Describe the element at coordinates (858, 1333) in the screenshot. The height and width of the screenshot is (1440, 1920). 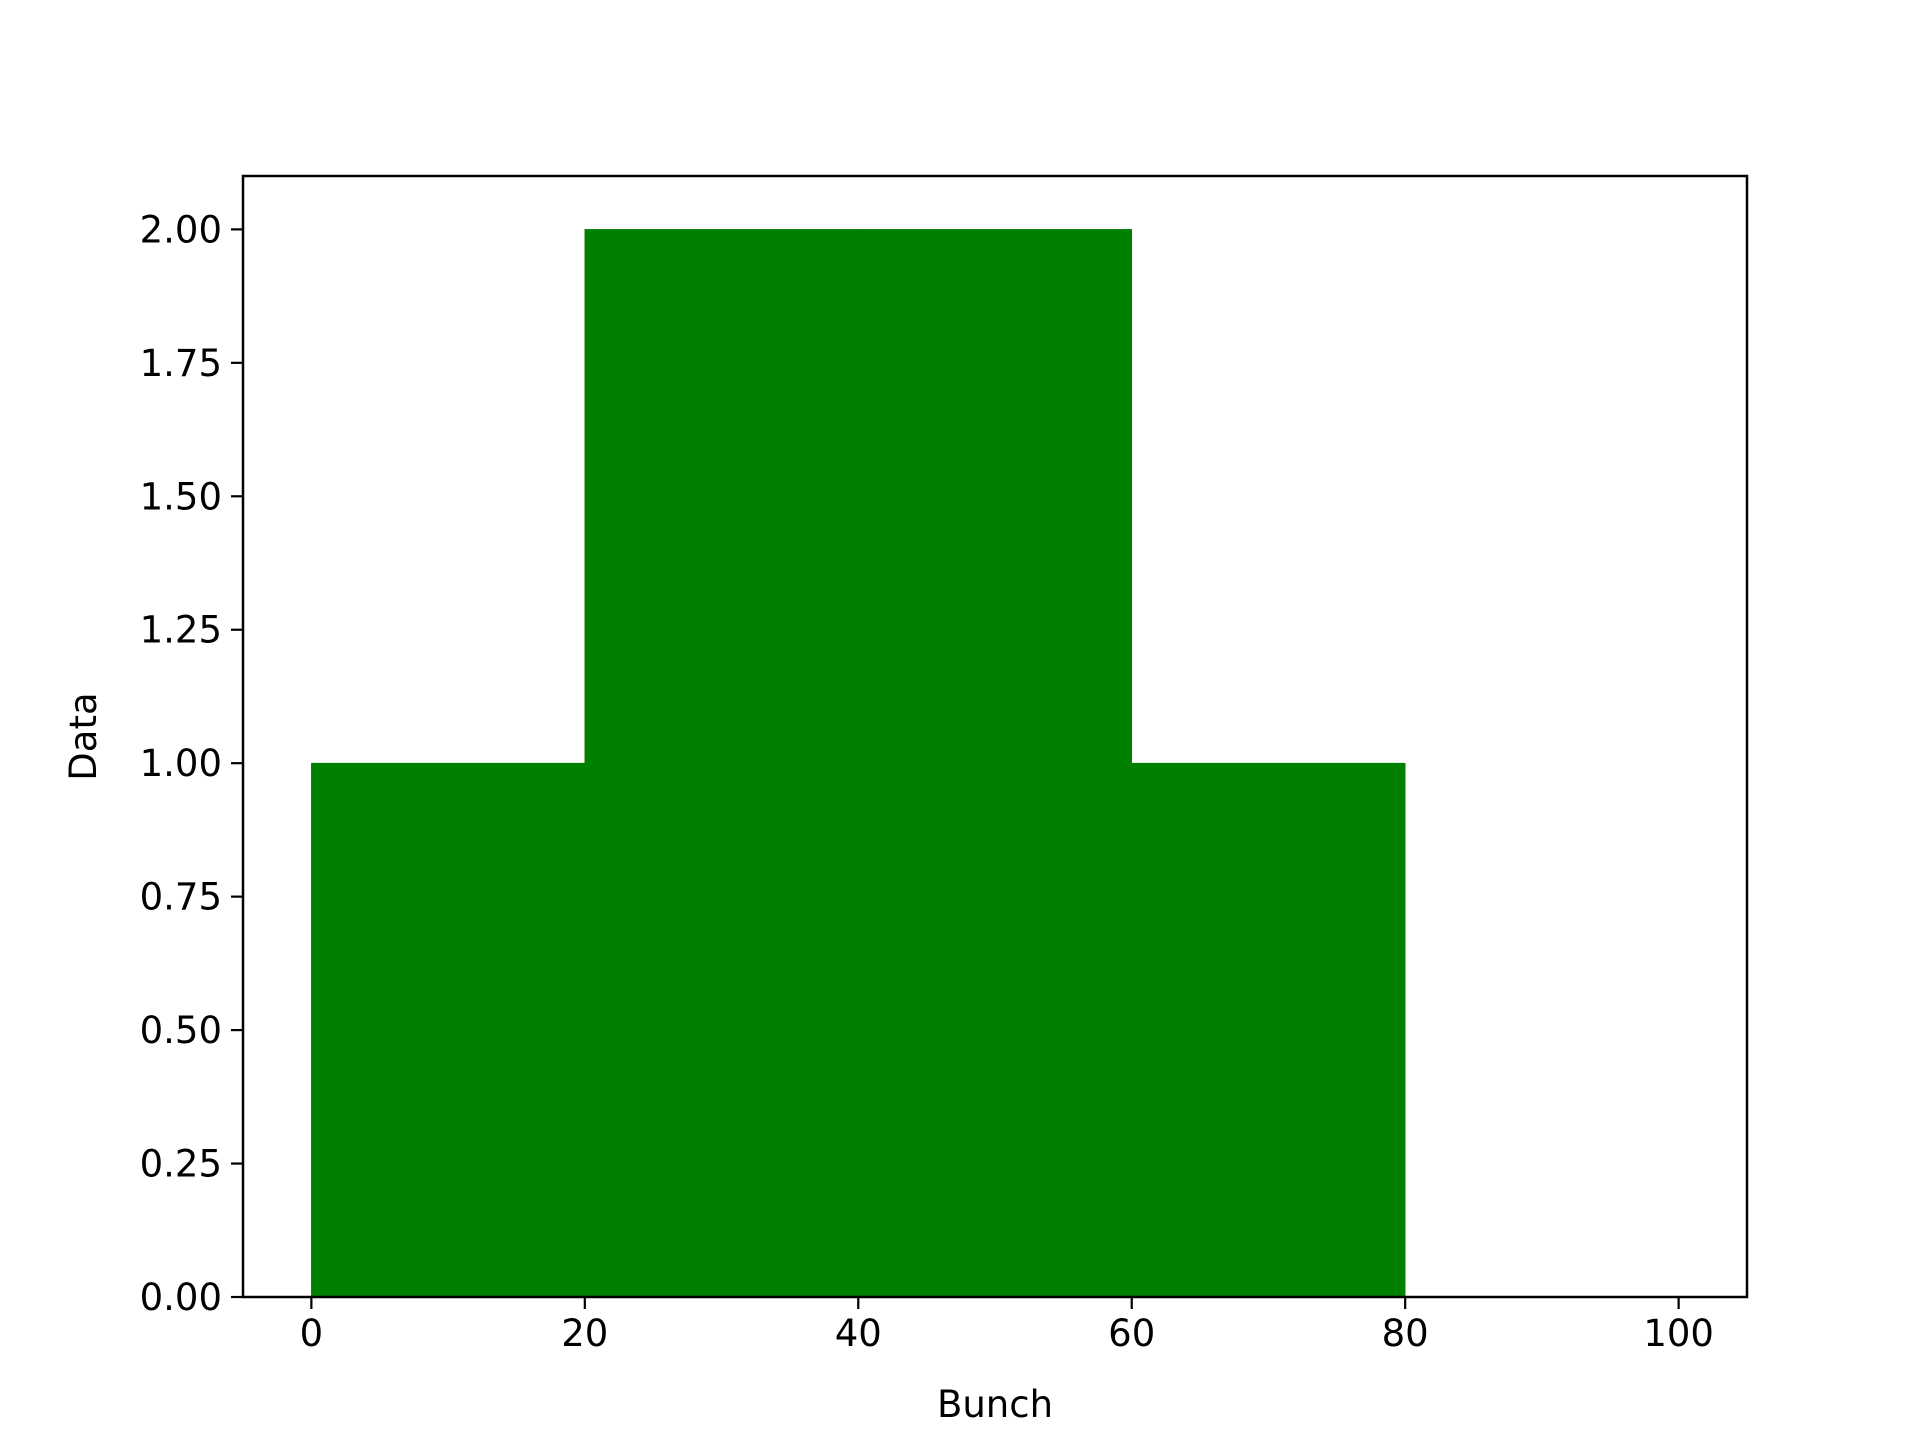
I see `x-tick-label: 40` at that location.